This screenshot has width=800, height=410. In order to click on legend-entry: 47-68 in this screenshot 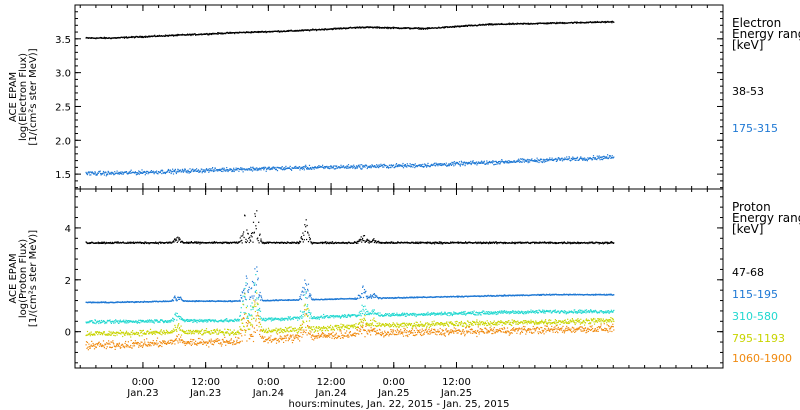, I will do `click(748, 272)`.